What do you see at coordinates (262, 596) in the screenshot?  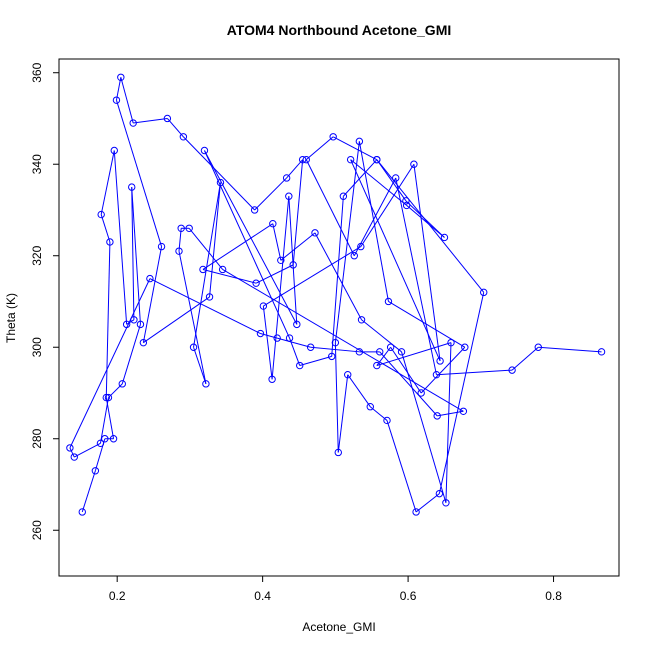 I see `x-tick-label: 0.4` at bounding box center [262, 596].